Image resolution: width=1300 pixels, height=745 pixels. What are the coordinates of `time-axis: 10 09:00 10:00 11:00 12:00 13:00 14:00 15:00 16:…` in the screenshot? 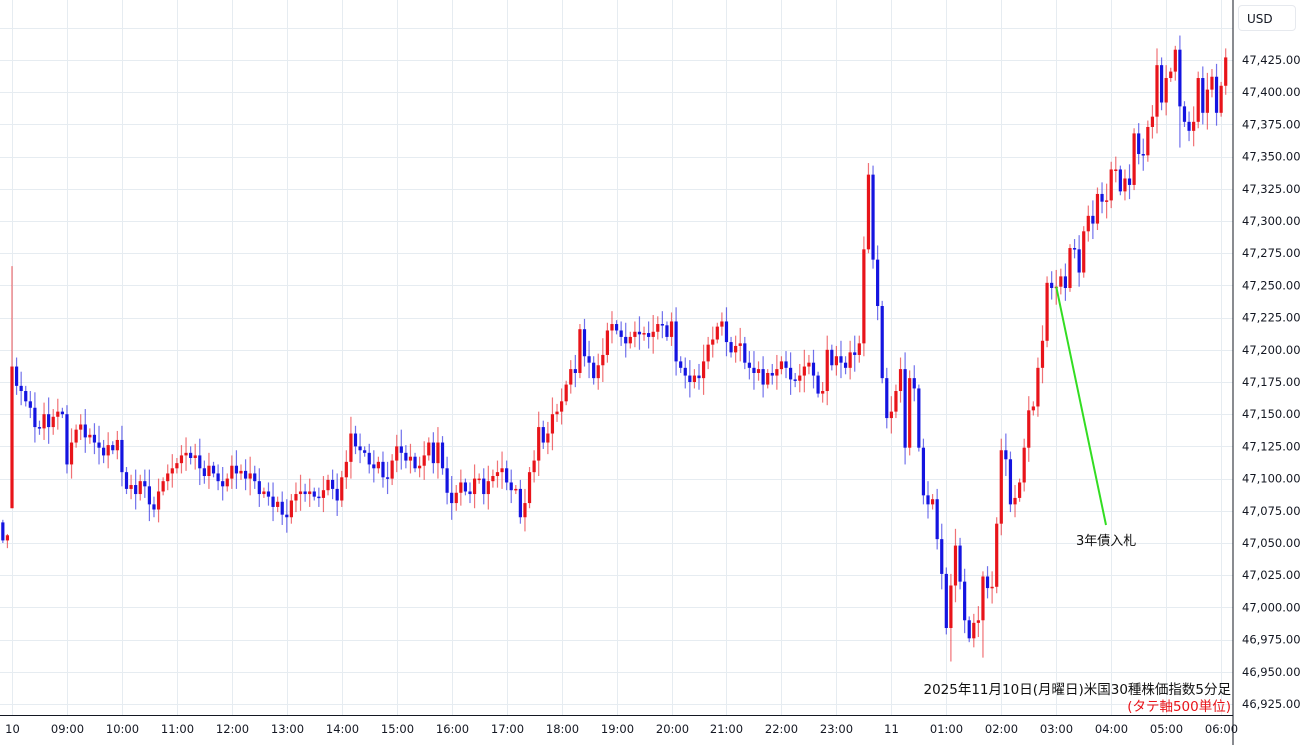 It's located at (621, 729).